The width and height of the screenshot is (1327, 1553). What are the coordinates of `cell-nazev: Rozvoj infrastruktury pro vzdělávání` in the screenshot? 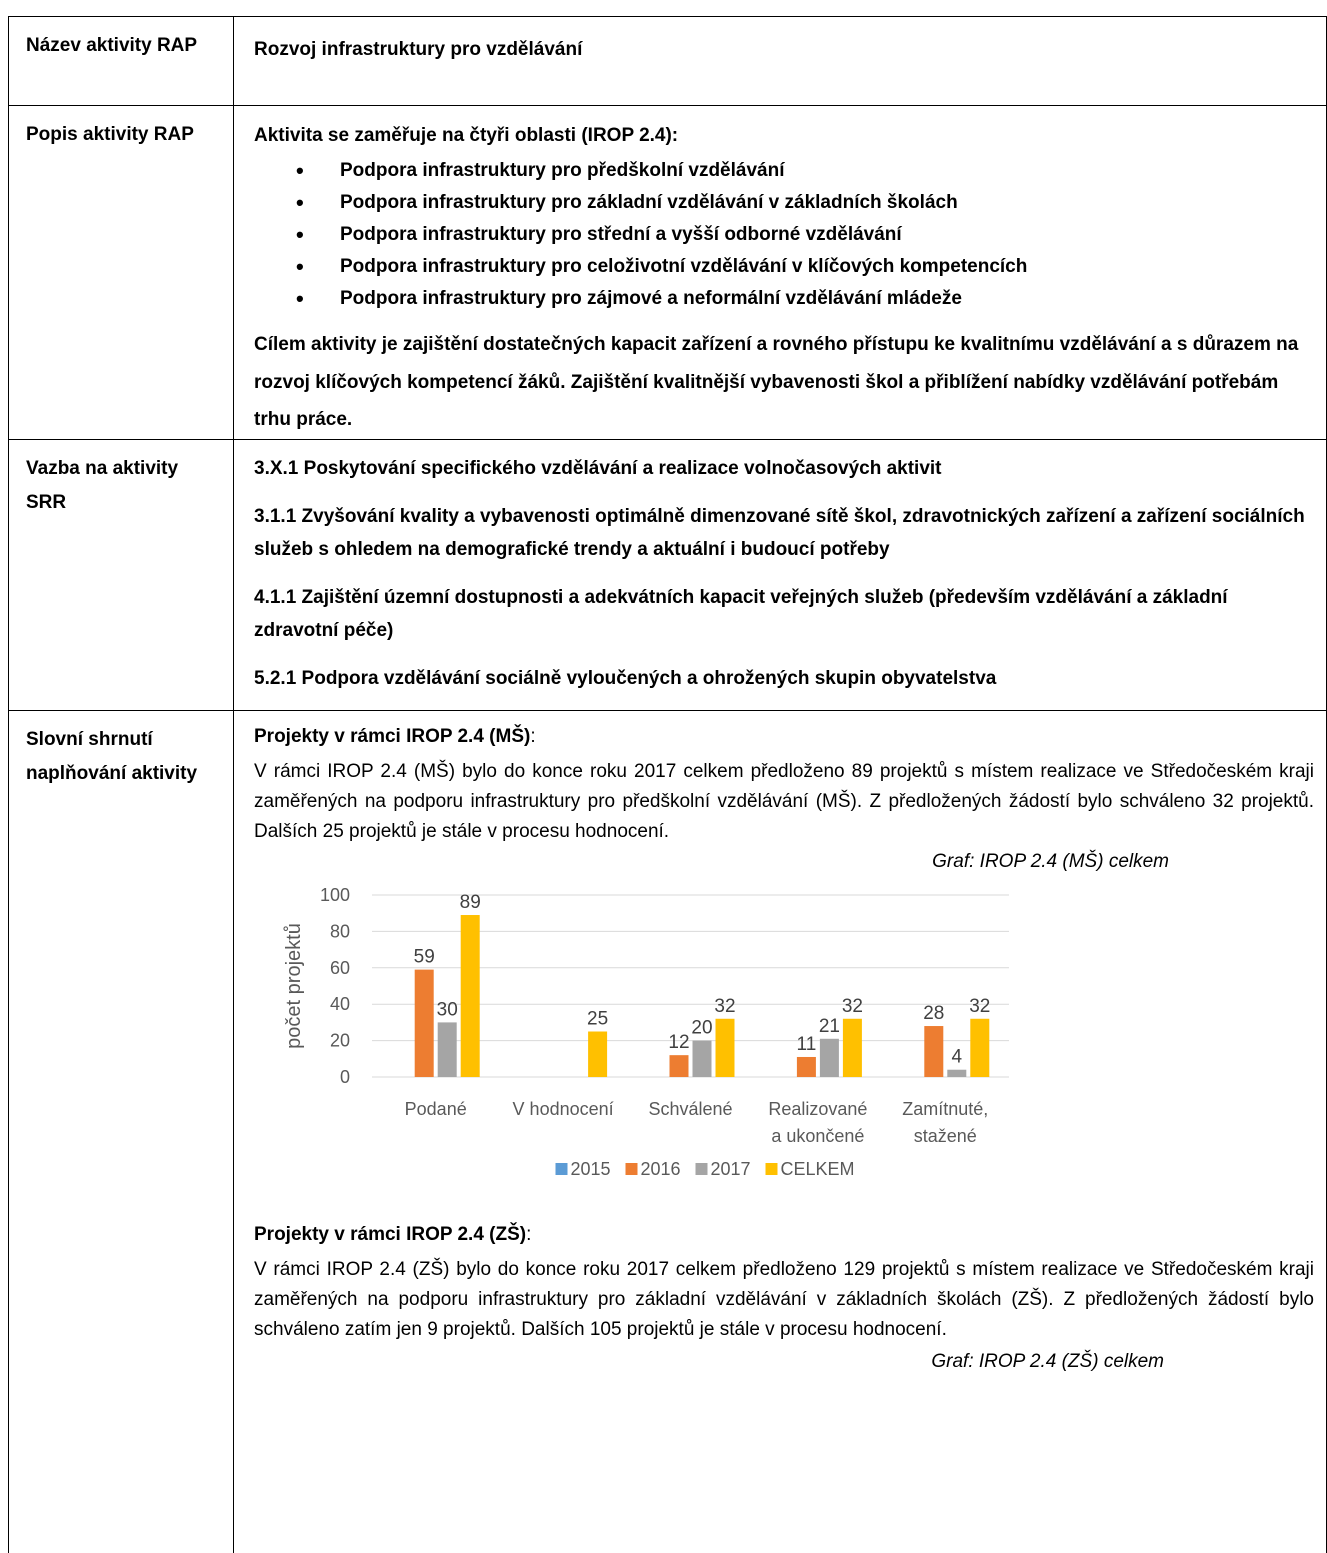 It's located at (780, 61).